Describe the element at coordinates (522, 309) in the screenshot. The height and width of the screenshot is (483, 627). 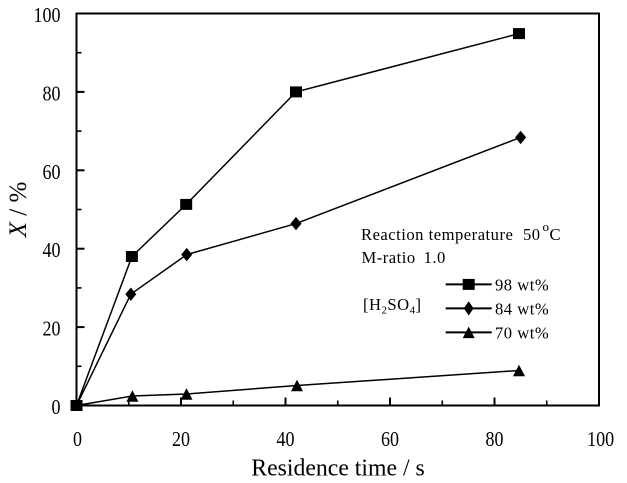
I see `svg-text: 84 wt%` at that location.